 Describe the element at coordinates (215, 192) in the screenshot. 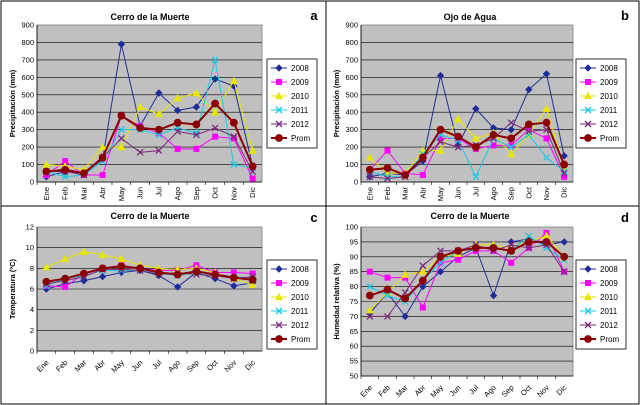

I see `x-tick-label: Oct` at that location.